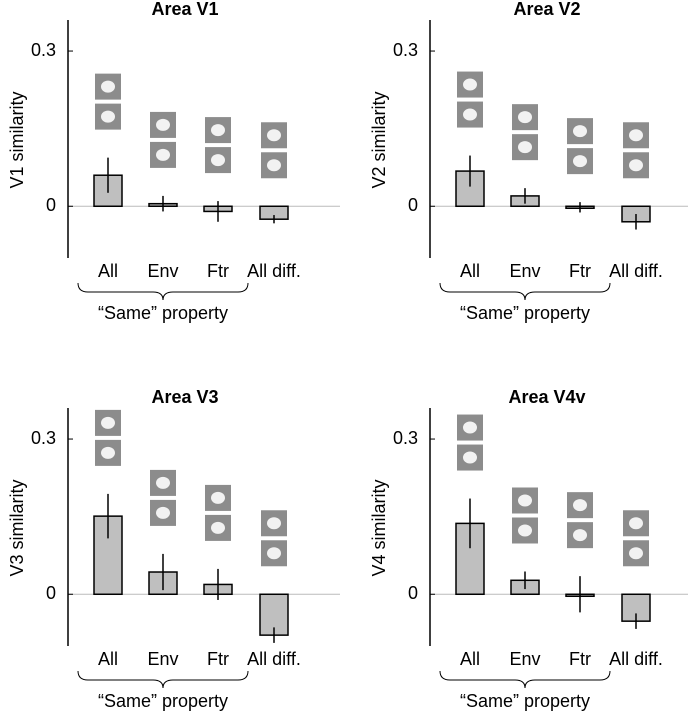 The image size is (688, 725). What do you see at coordinates (17, 139) in the screenshot?
I see `y-axis-label: V1 similarity` at bounding box center [17, 139].